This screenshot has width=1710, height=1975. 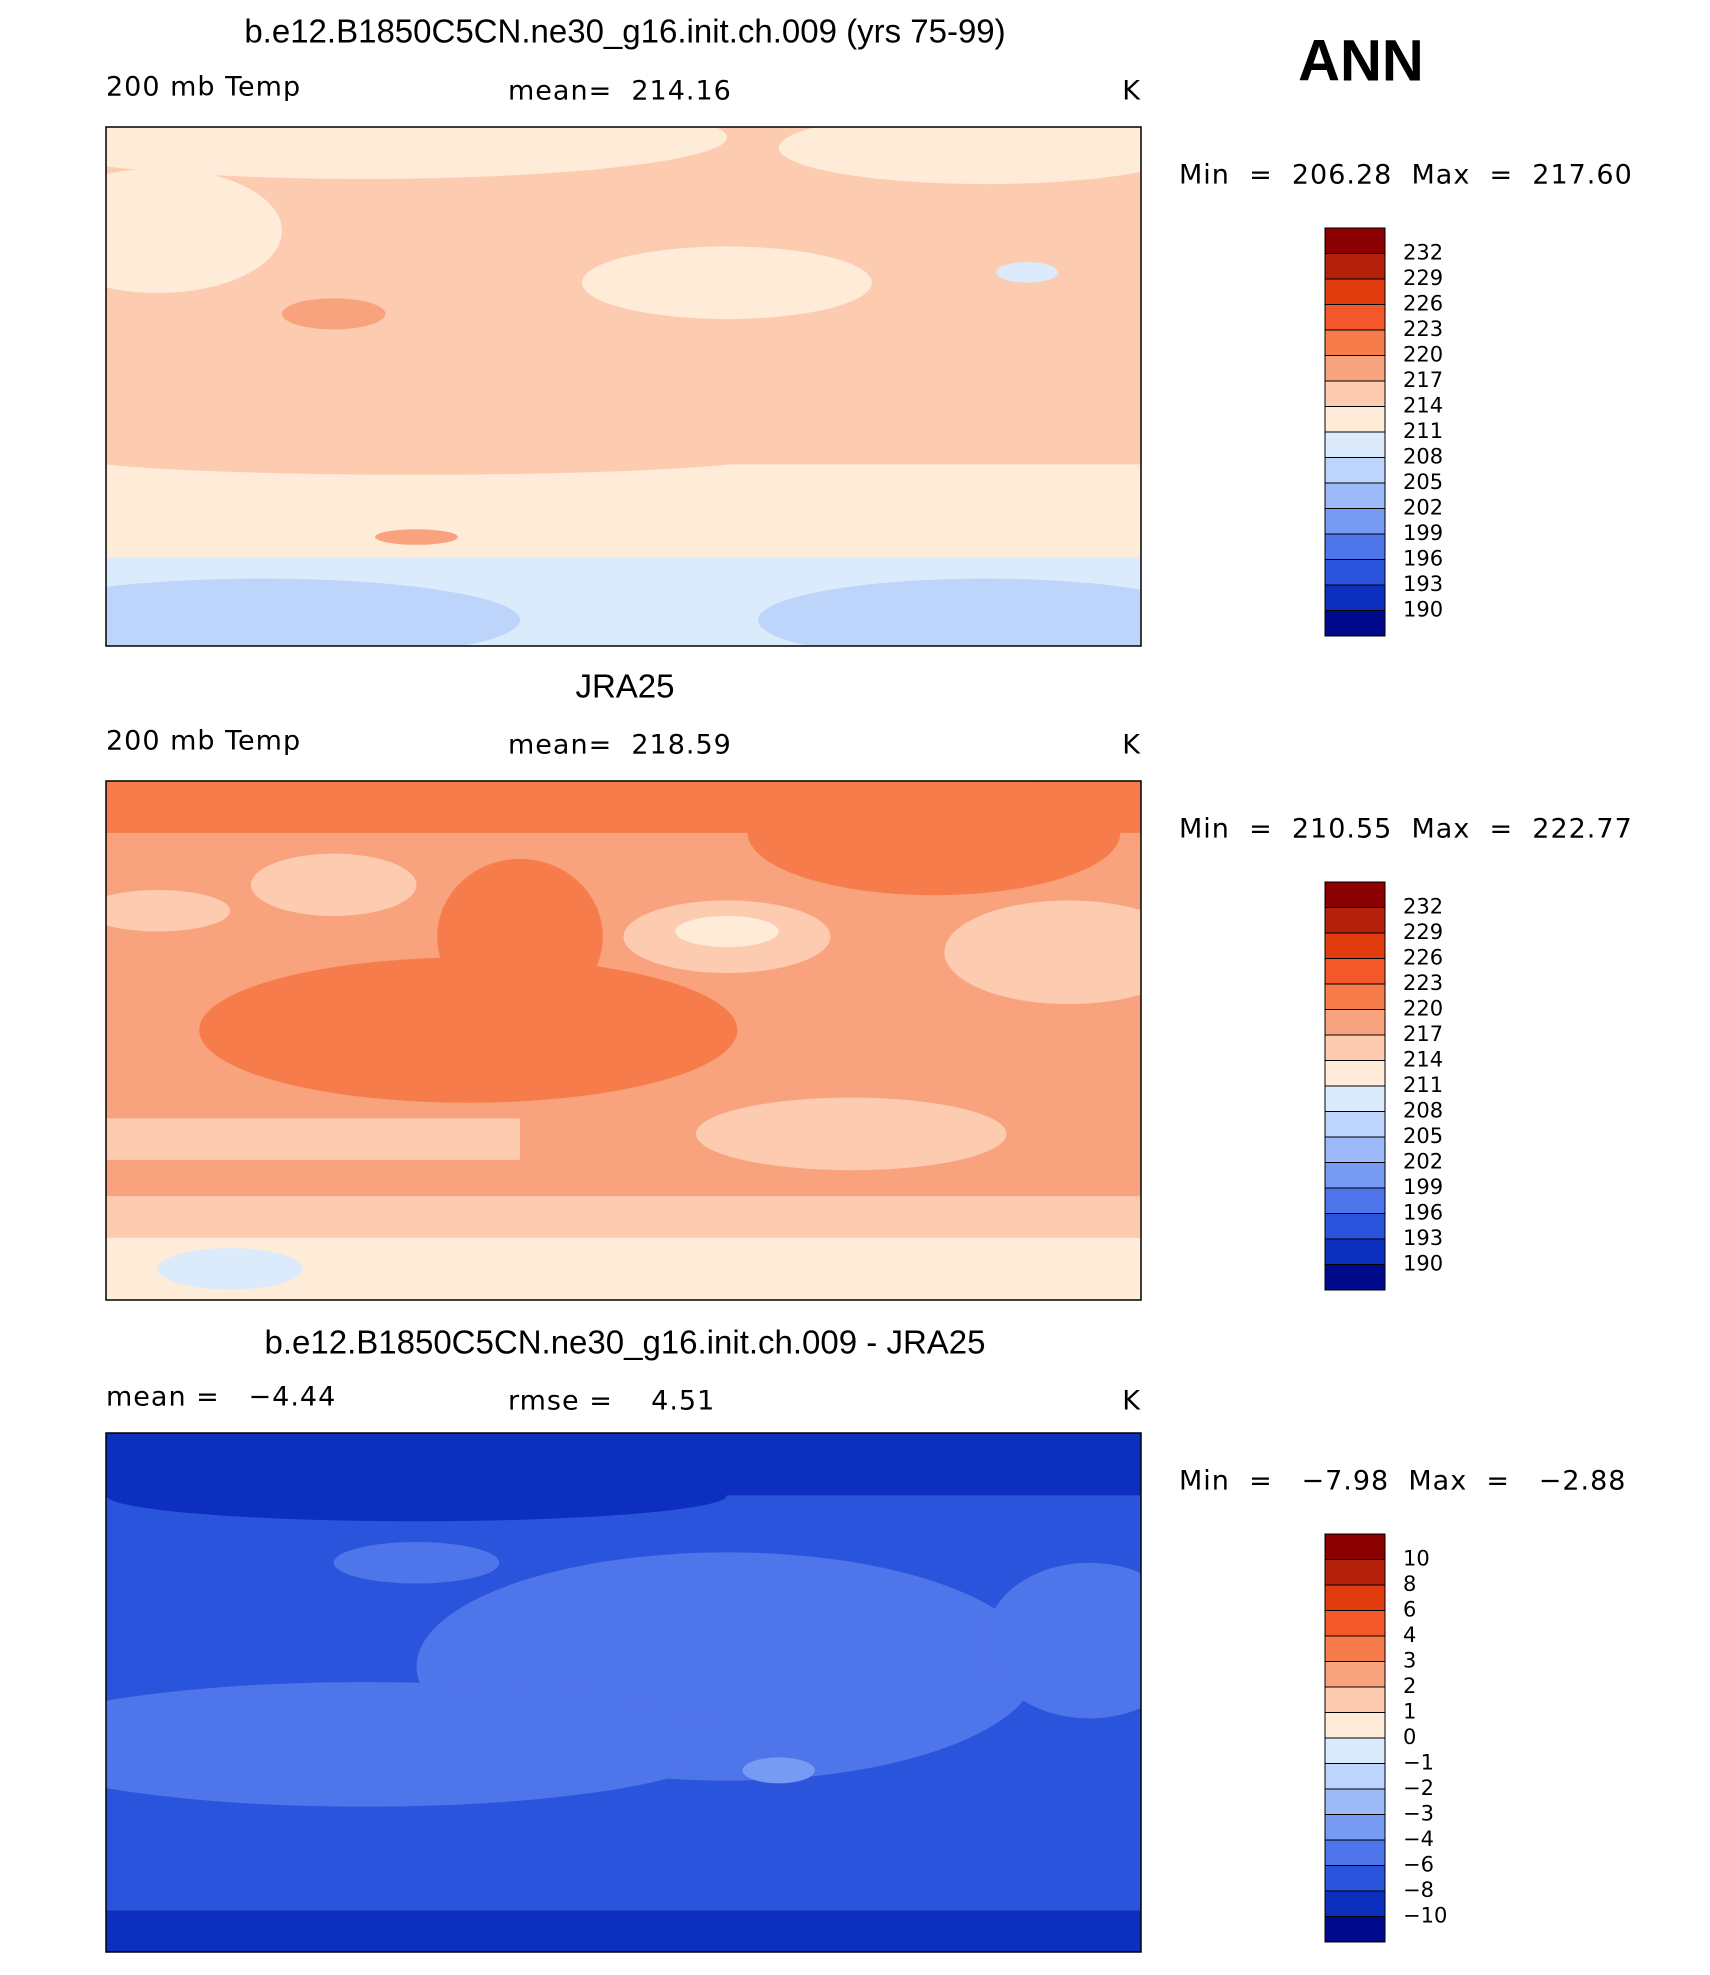 What do you see at coordinates (1409, 1712) in the screenshot?
I see `colorbar-label: 1` at bounding box center [1409, 1712].